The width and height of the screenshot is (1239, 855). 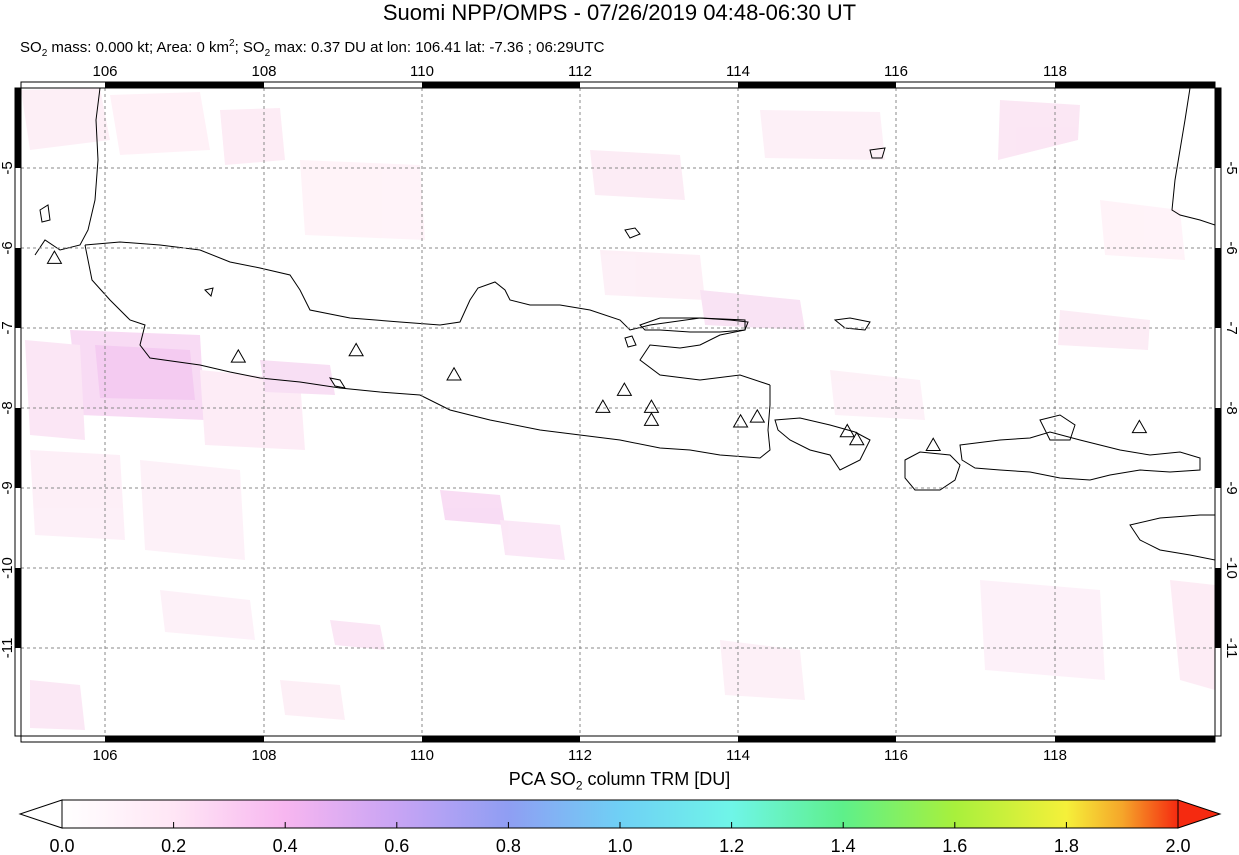 I want to click on lat-label-left: -6, so click(x=8, y=247).